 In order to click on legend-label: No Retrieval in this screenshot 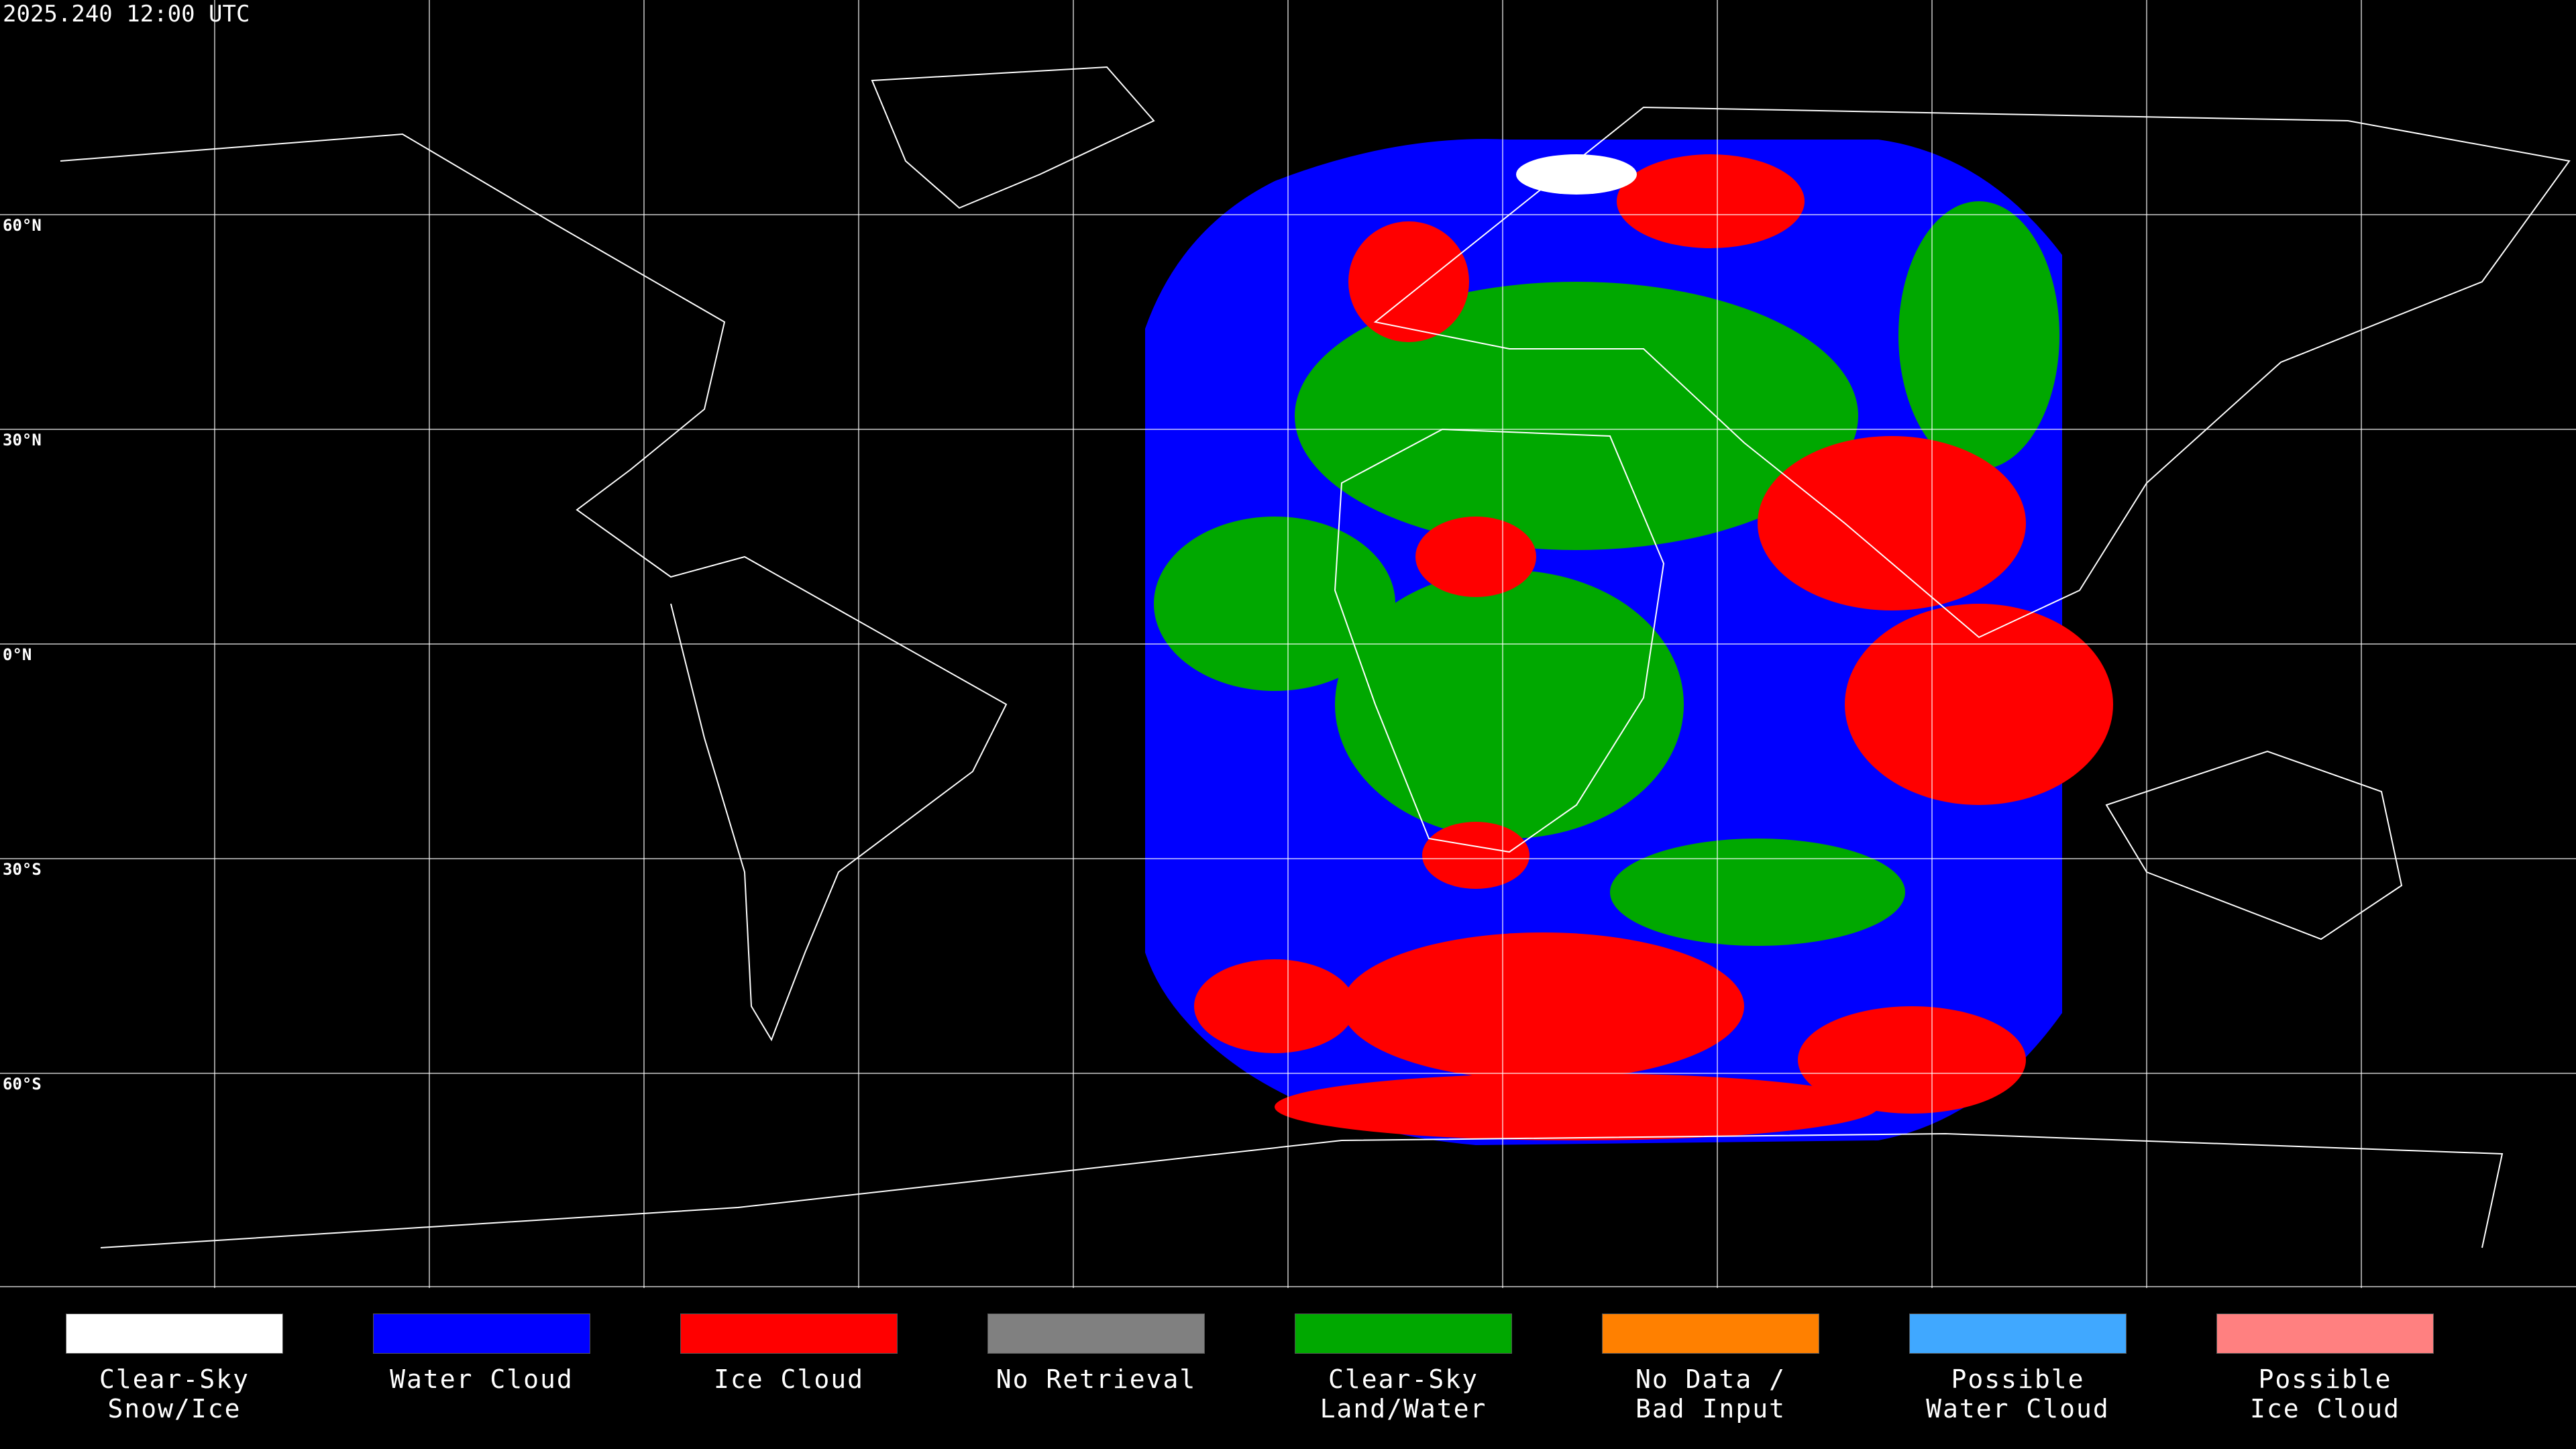, I will do `click(1096, 1379)`.